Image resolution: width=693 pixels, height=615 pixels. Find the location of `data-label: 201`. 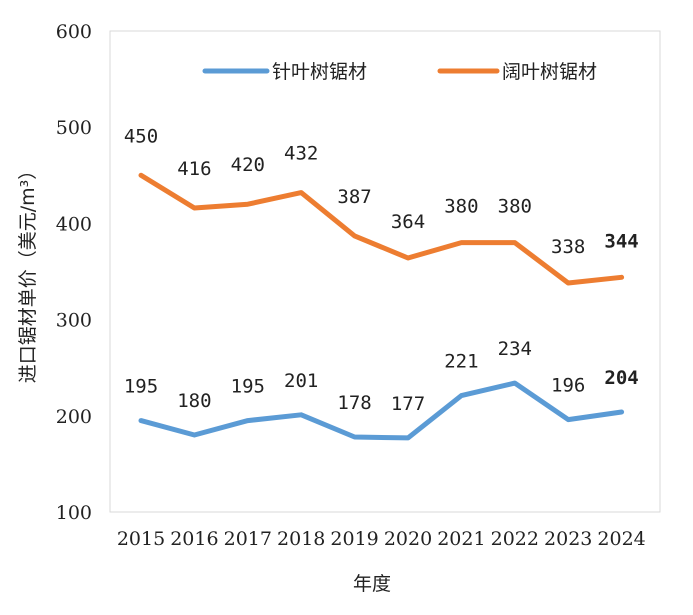

data-label: 201 is located at coordinates (301, 381).